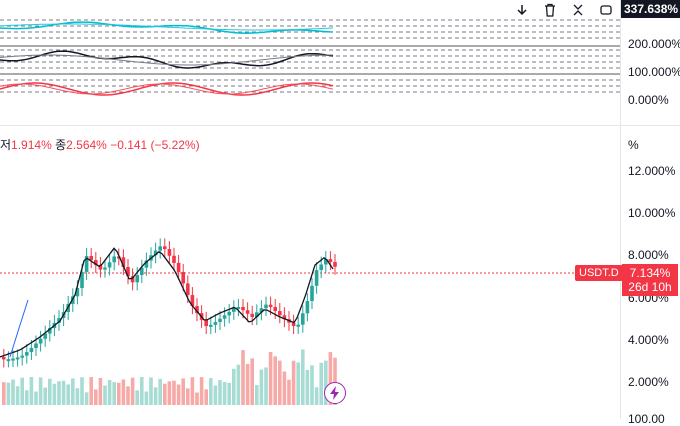  I want to click on price-scale-tick: 12.000%, so click(652, 171).